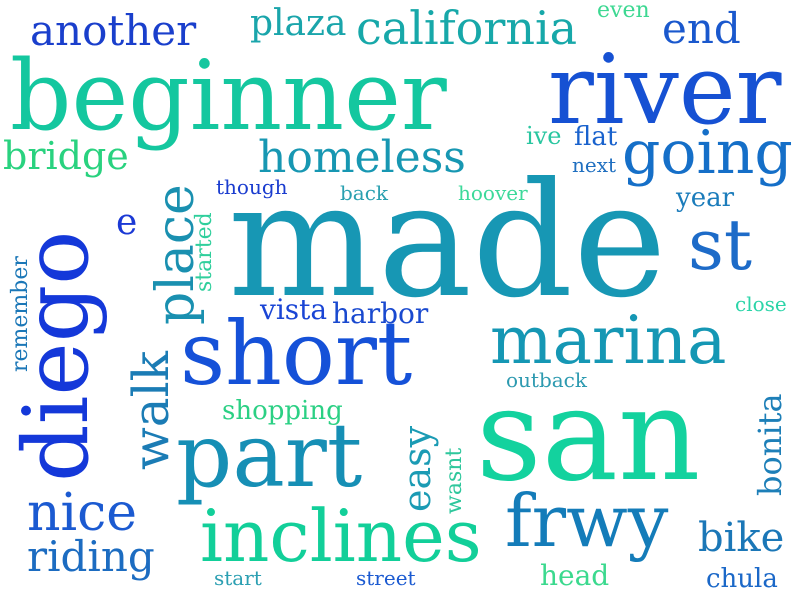 This screenshot has width=800, height=600. I want to click on word-flat: flat, so click(596, 137).